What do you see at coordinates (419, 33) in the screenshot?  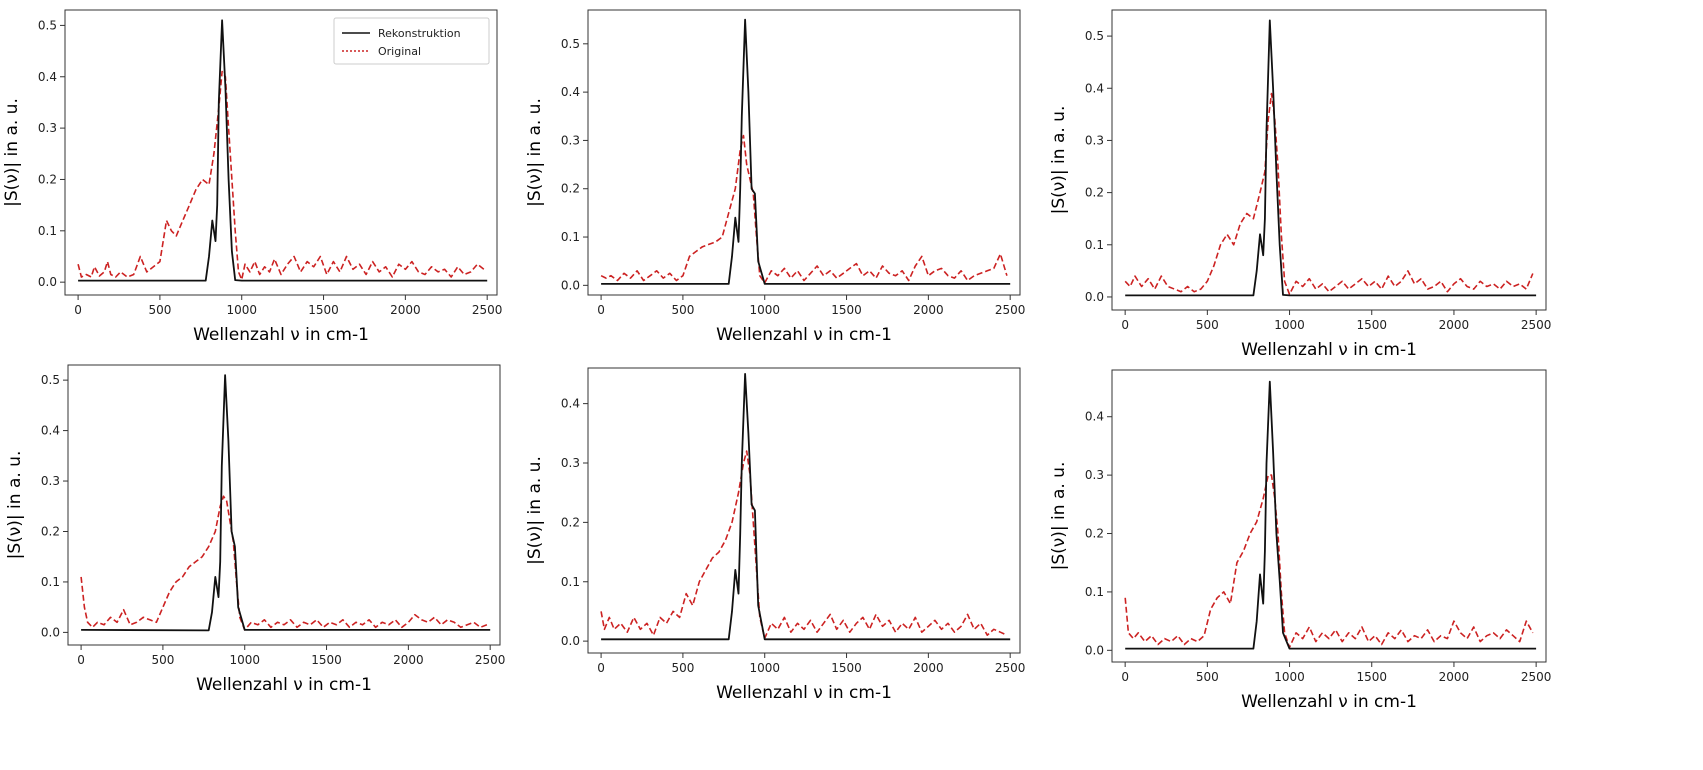 I see `legend-entry: Rekonstruktion` at bounding box center [419, 33].